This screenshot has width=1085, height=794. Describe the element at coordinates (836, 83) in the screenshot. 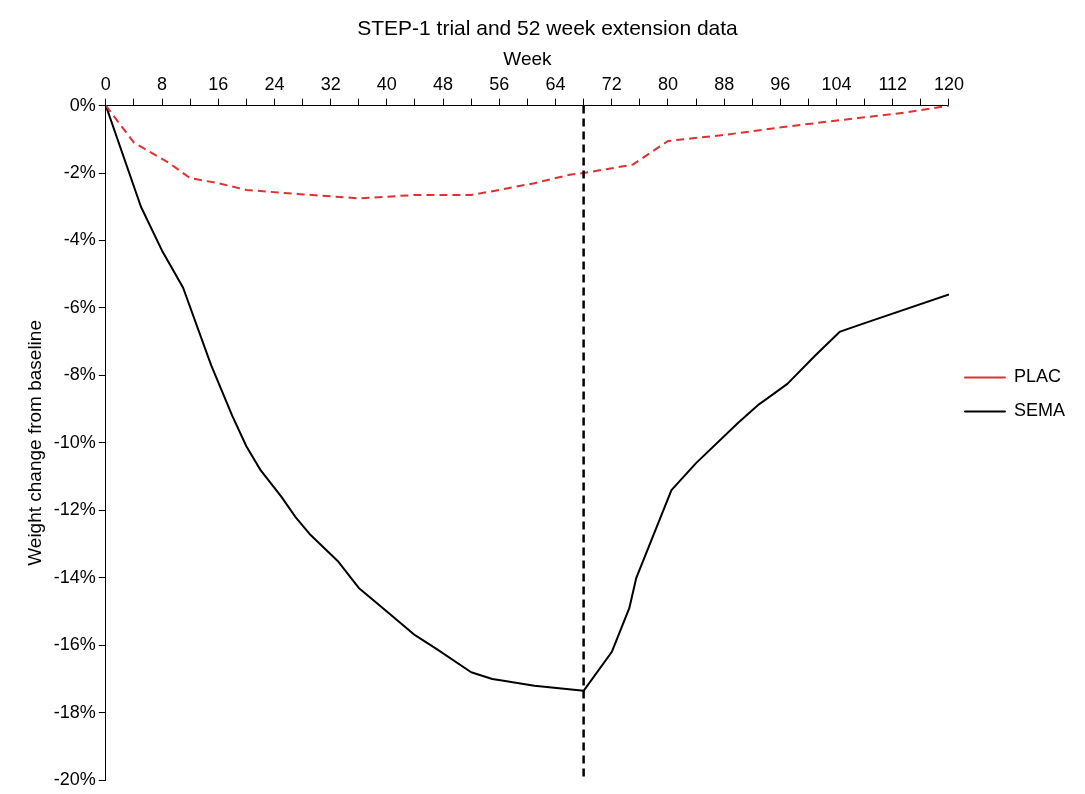

I see `x-tick-label: 104` at that location.